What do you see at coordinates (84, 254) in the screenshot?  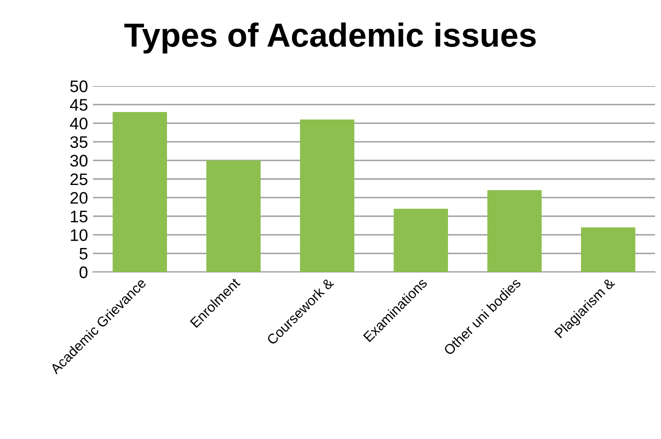 I see `y-tick-label: 5` at bounding box center [84, 254].